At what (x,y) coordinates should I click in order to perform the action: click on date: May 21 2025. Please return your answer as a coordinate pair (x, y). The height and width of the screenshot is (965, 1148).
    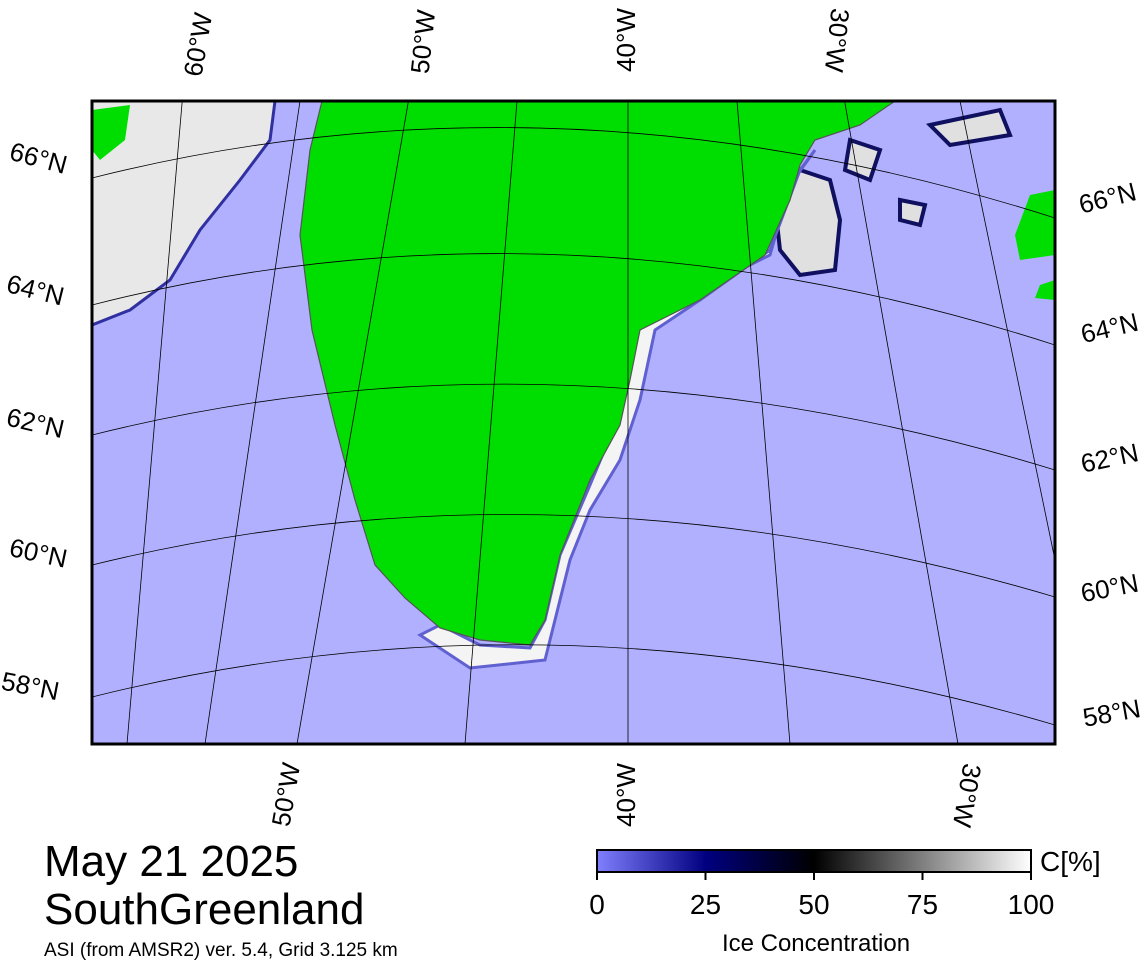
    Looking at the image, I should click on (171, 861).